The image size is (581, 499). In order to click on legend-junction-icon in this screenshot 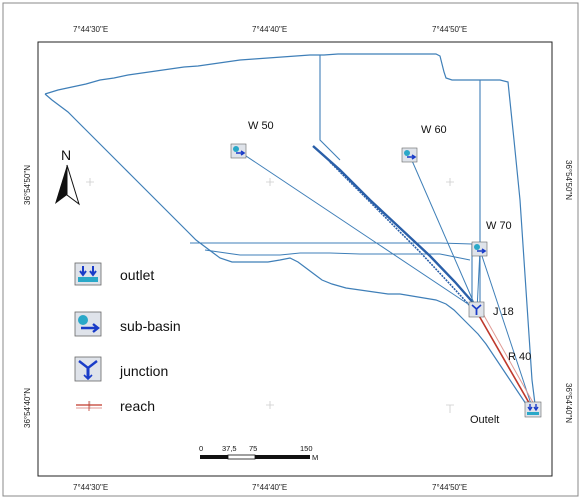, I will do `click(88, 369)`.